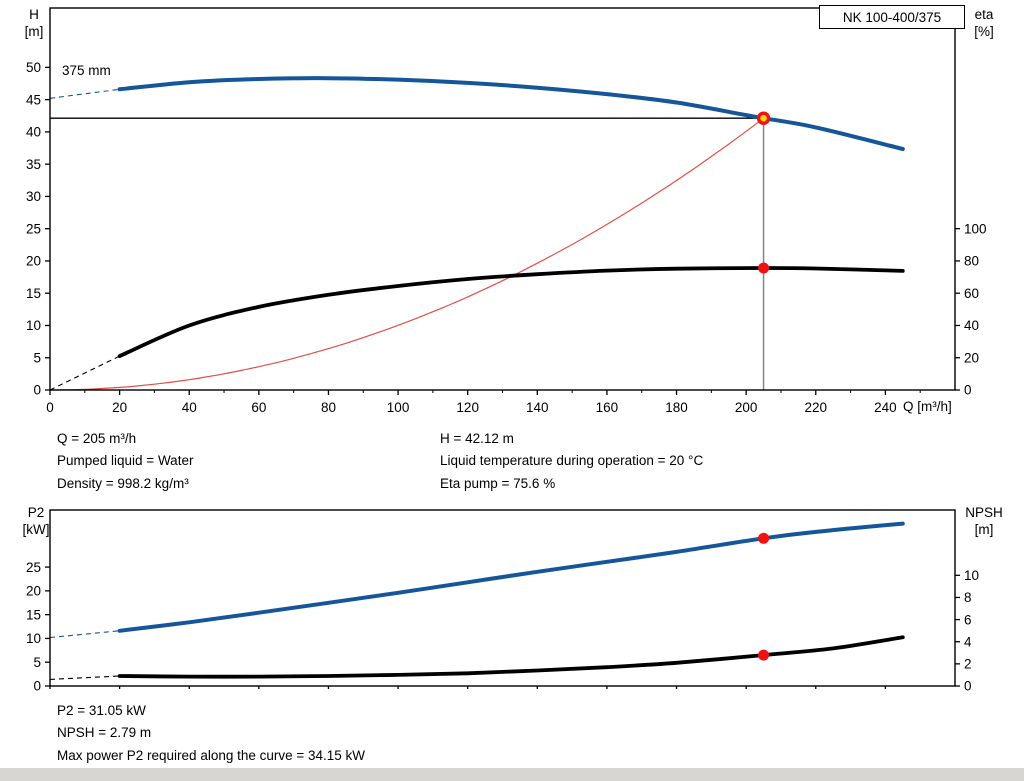 Image resolution: width=1024 pixels, height=781 pixels. Describe the element at coordinates (984, 31) in the screenshot. I see `eta-axis-title-line2: [%]` at that location.